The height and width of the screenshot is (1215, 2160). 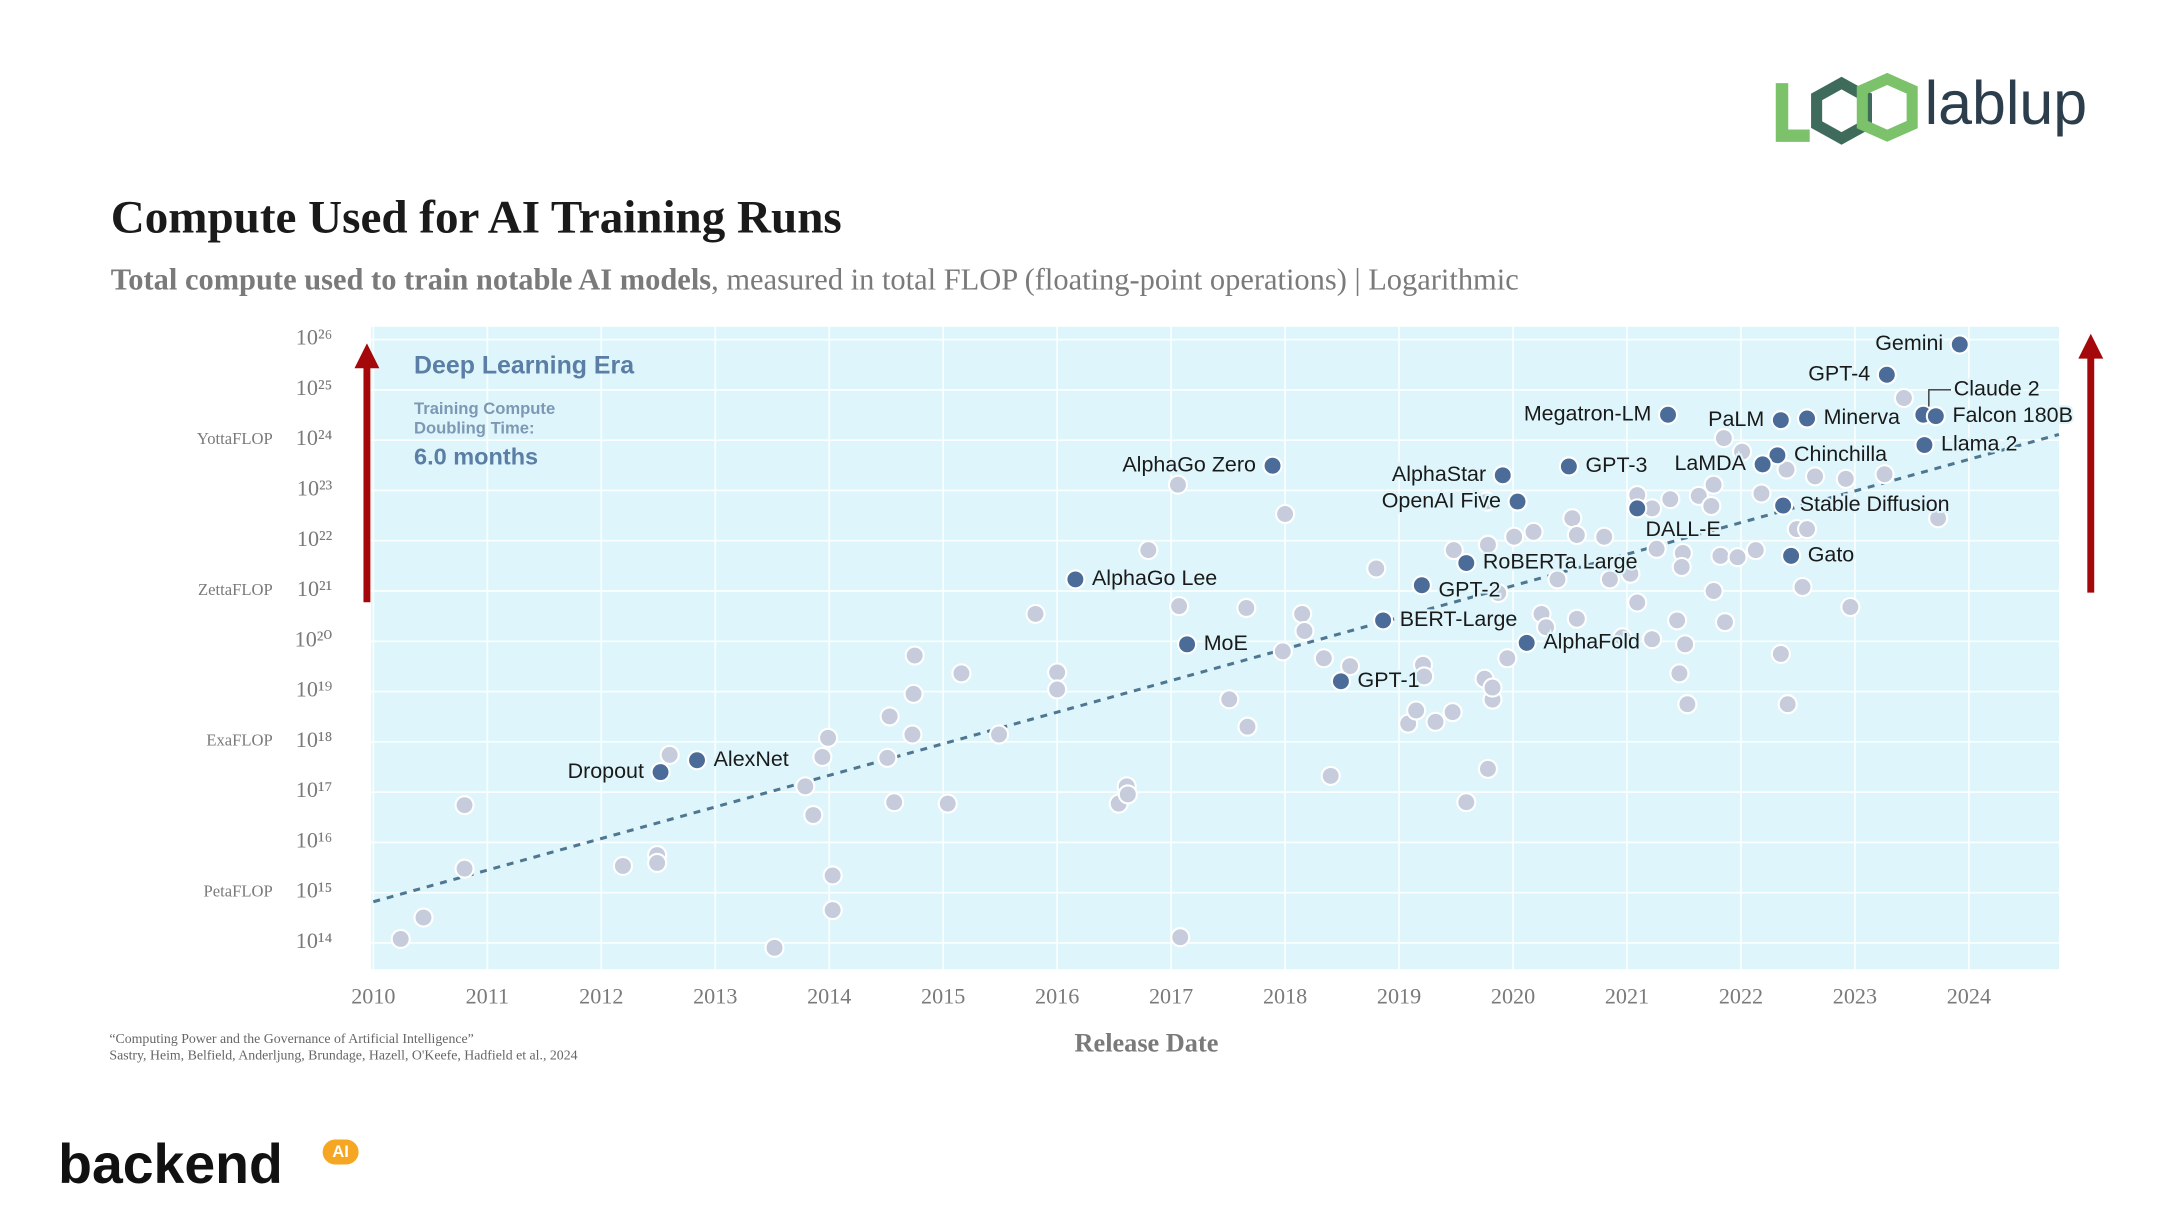 I want to click on y-tick-label: 10¹⁶, so click(x=314, y=839).